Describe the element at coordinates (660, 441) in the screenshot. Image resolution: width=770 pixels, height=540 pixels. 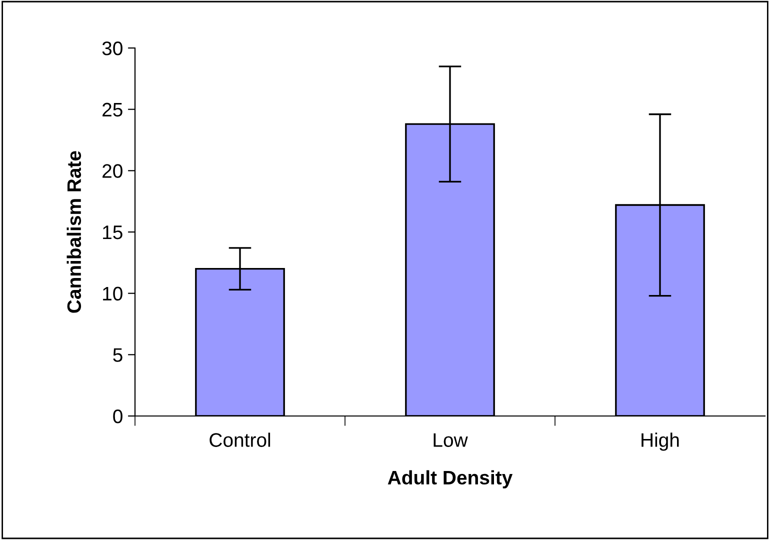
I see `x-tick-label: High` at that location.